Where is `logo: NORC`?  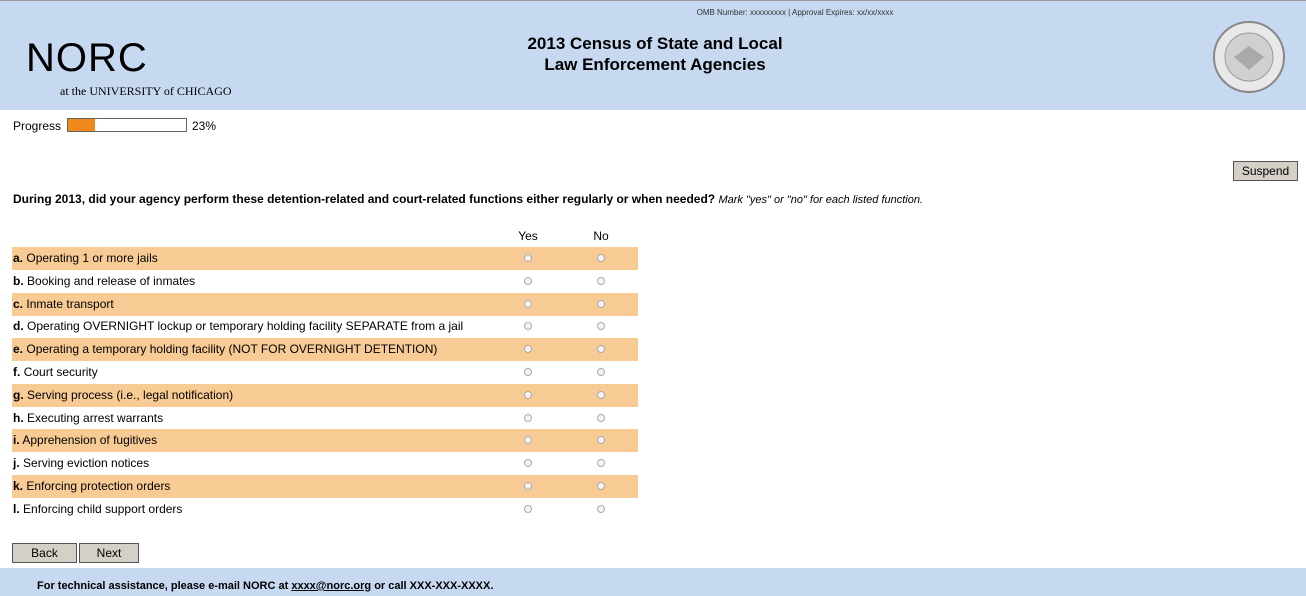 logo: NORC is located at coordinates (87, 58).